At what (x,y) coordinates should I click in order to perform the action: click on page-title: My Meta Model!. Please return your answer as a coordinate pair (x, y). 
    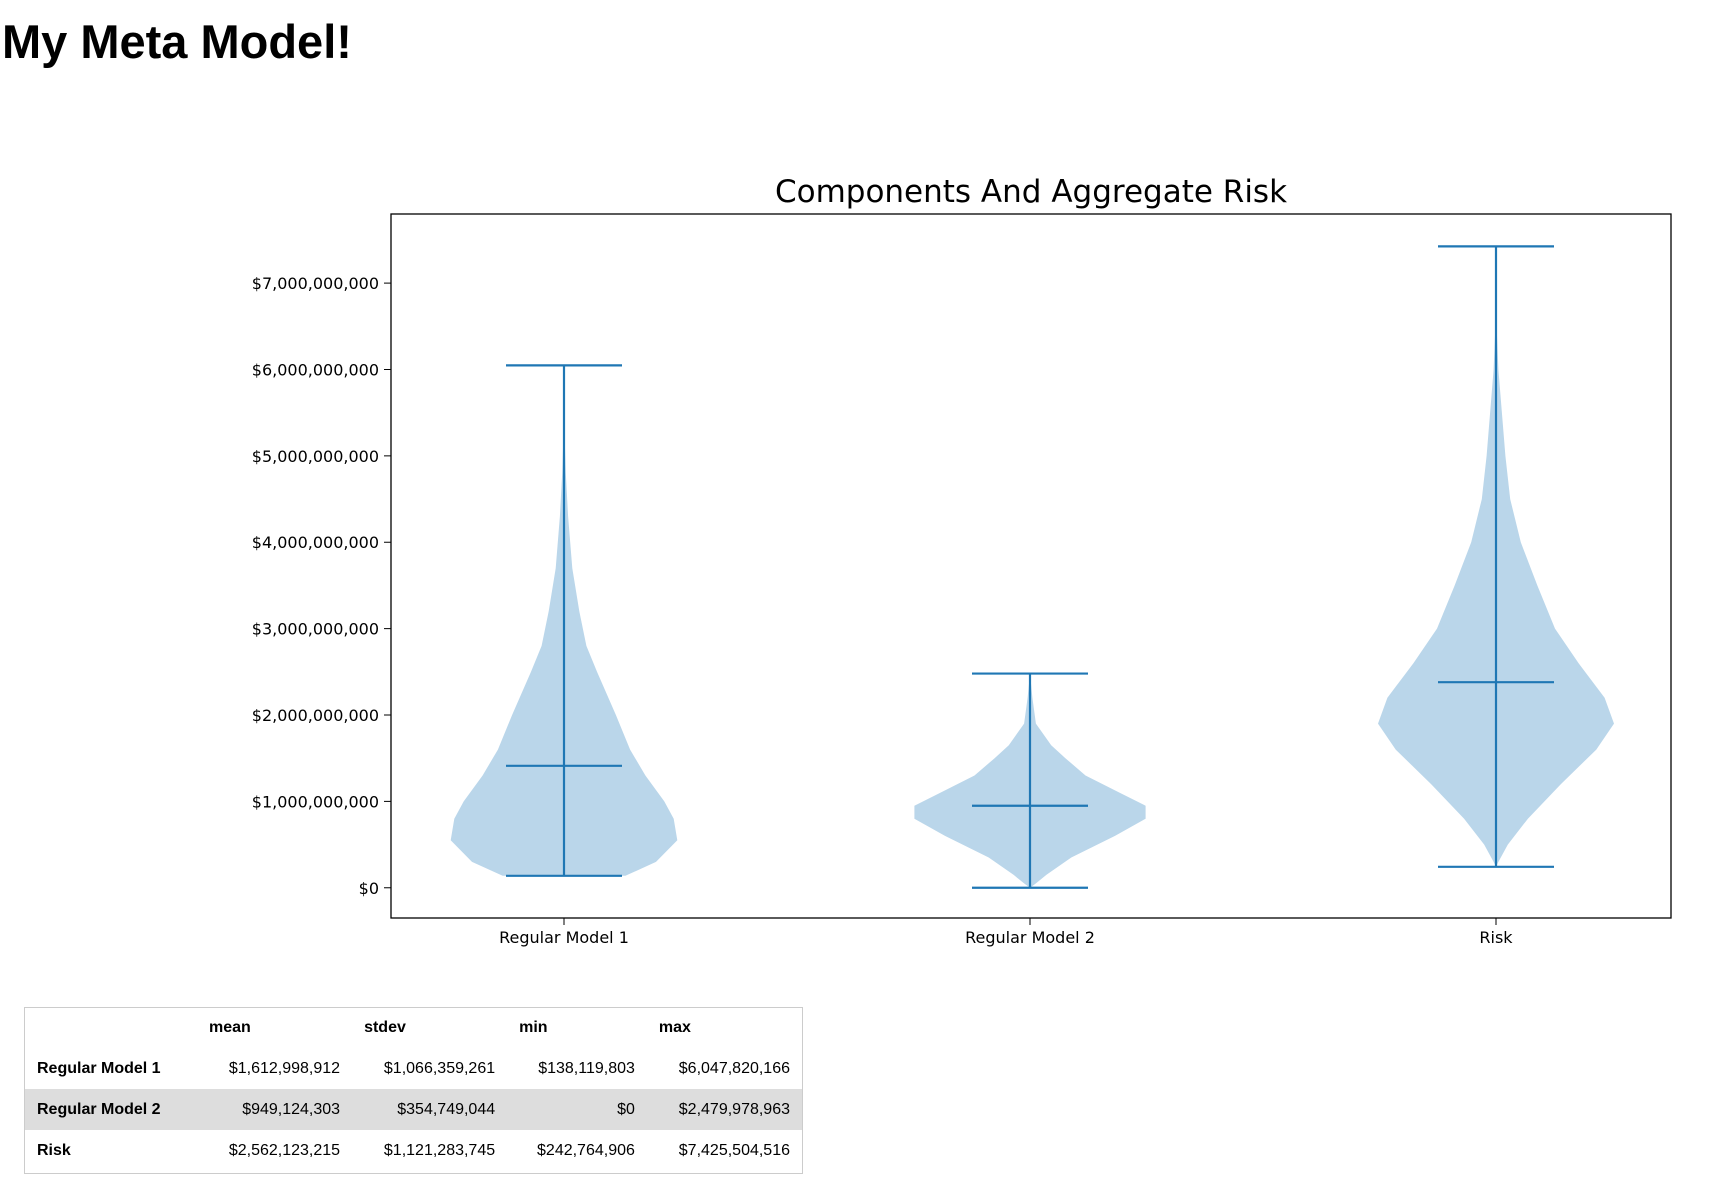
    Looking at the image, I should click on (177, 41).